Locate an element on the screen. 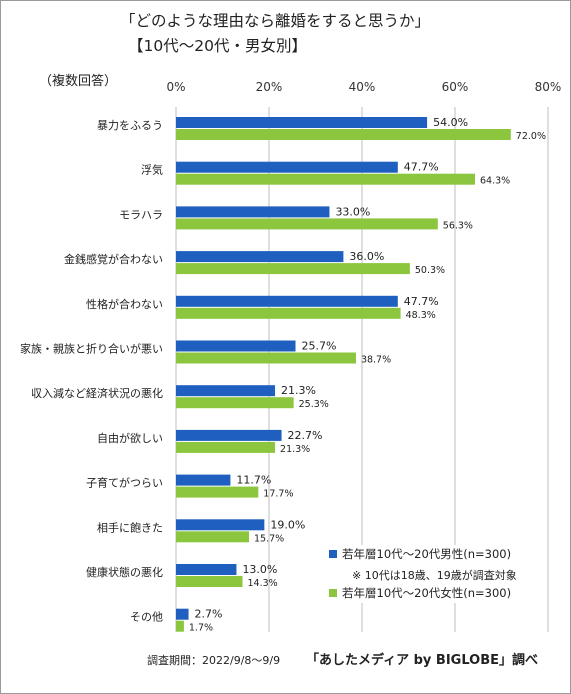  value-label-female: 15.7% is located at coordinates (269, 538).